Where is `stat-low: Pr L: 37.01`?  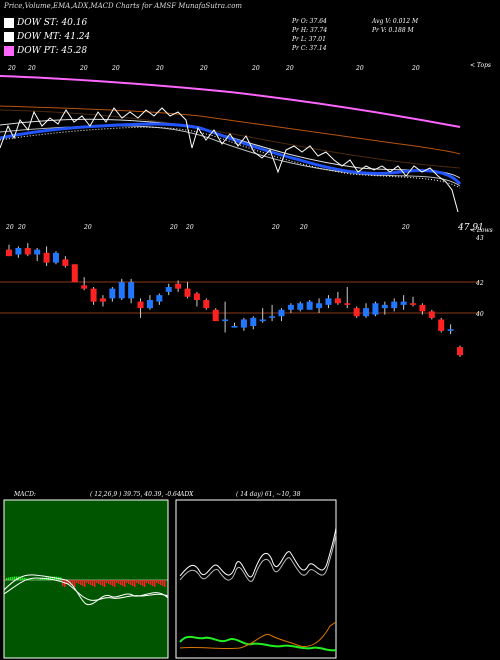
stat-low: Pr L: 37.01 is located at coordinates (309, 39).